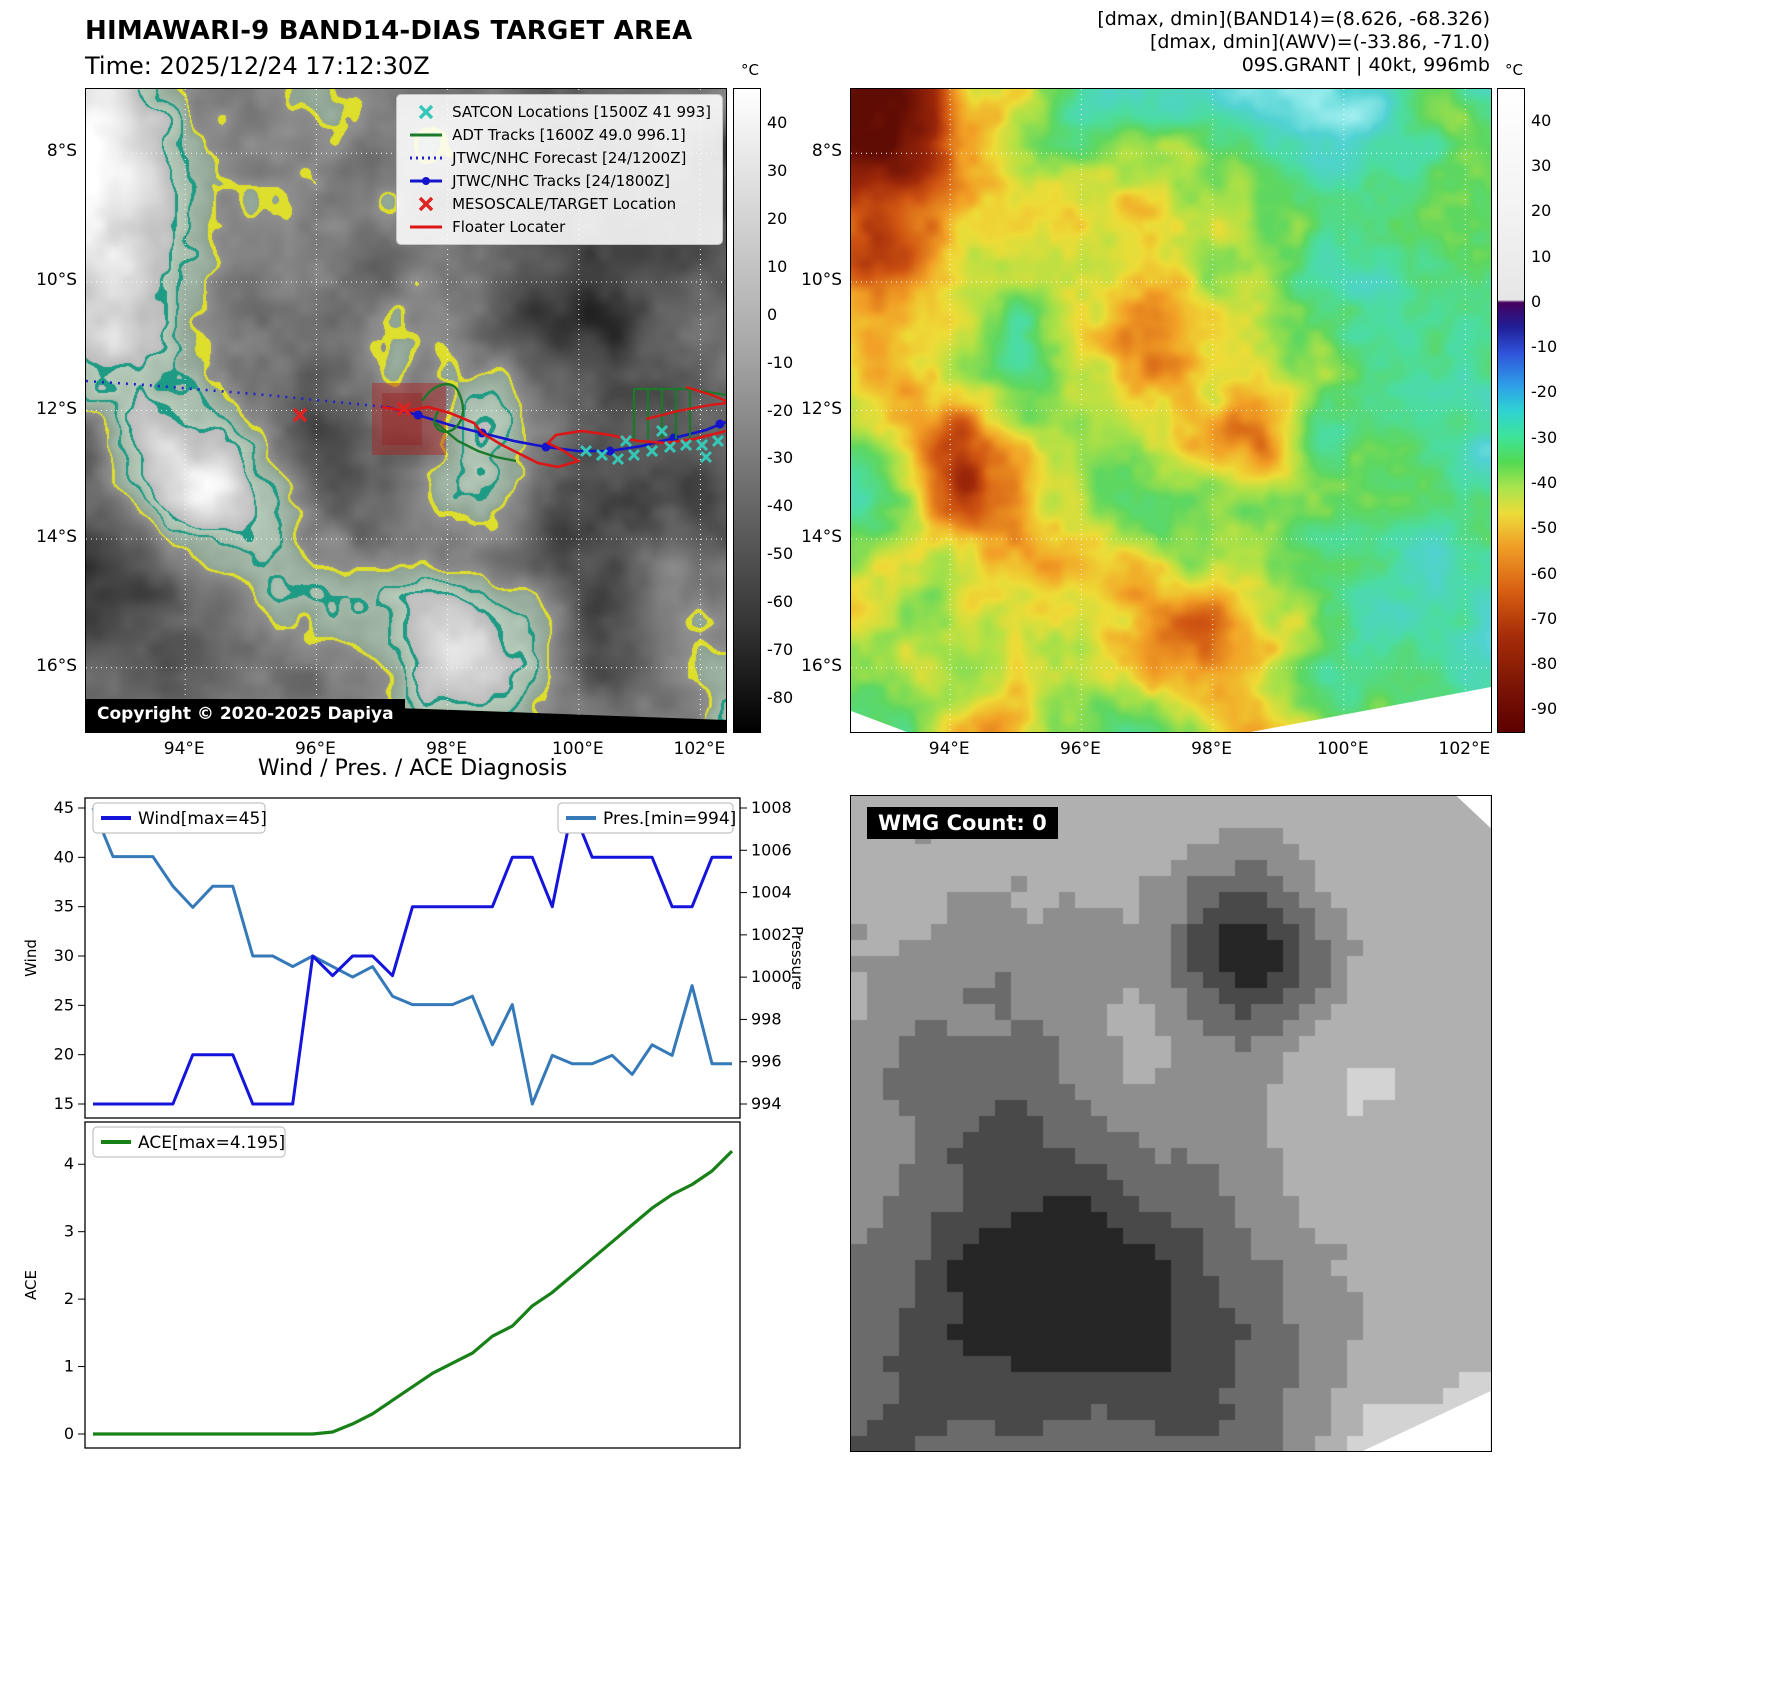 This screenshot has height=1690, width=1788. What do you see at coordinates (64, 1004) in the screenshot?
I see `svg-text: 25` at bounding box center [64, 1004].